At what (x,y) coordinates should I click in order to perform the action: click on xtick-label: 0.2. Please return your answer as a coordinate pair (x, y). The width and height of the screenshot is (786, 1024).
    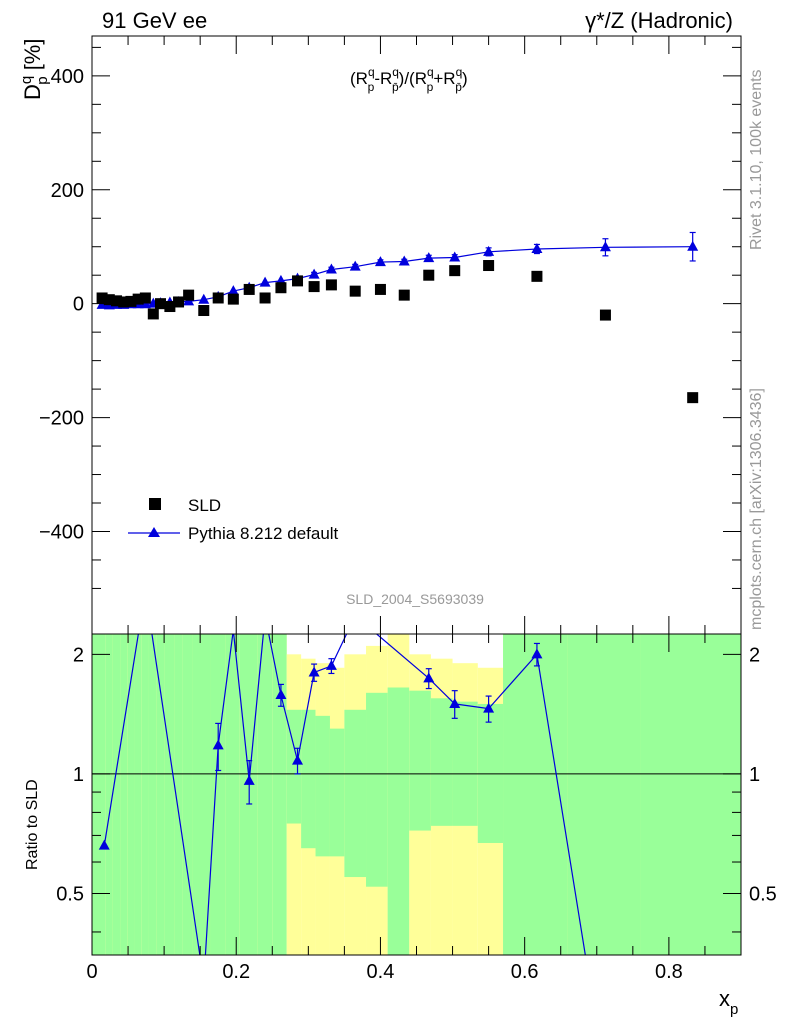
    Looking at the image, I should click on (236, 972).